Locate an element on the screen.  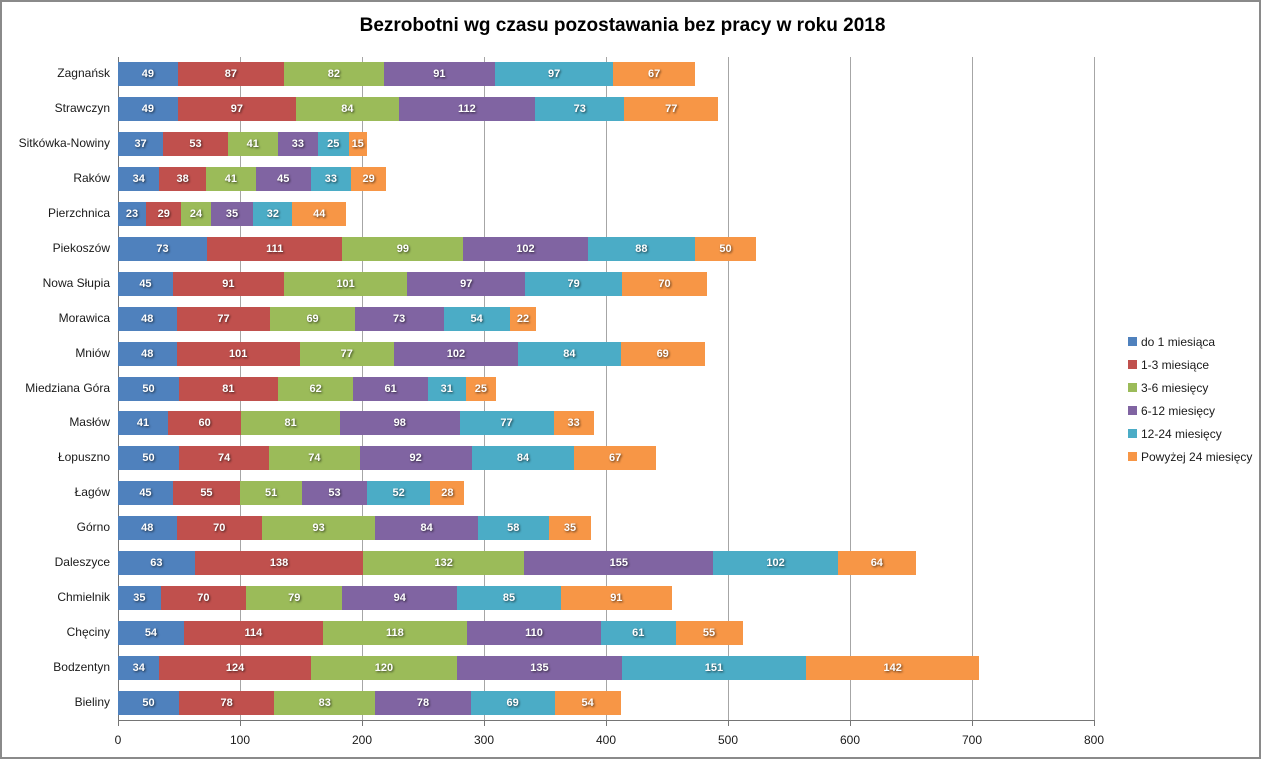
bar-value-label: 60 is located at coordinates (204, 423).